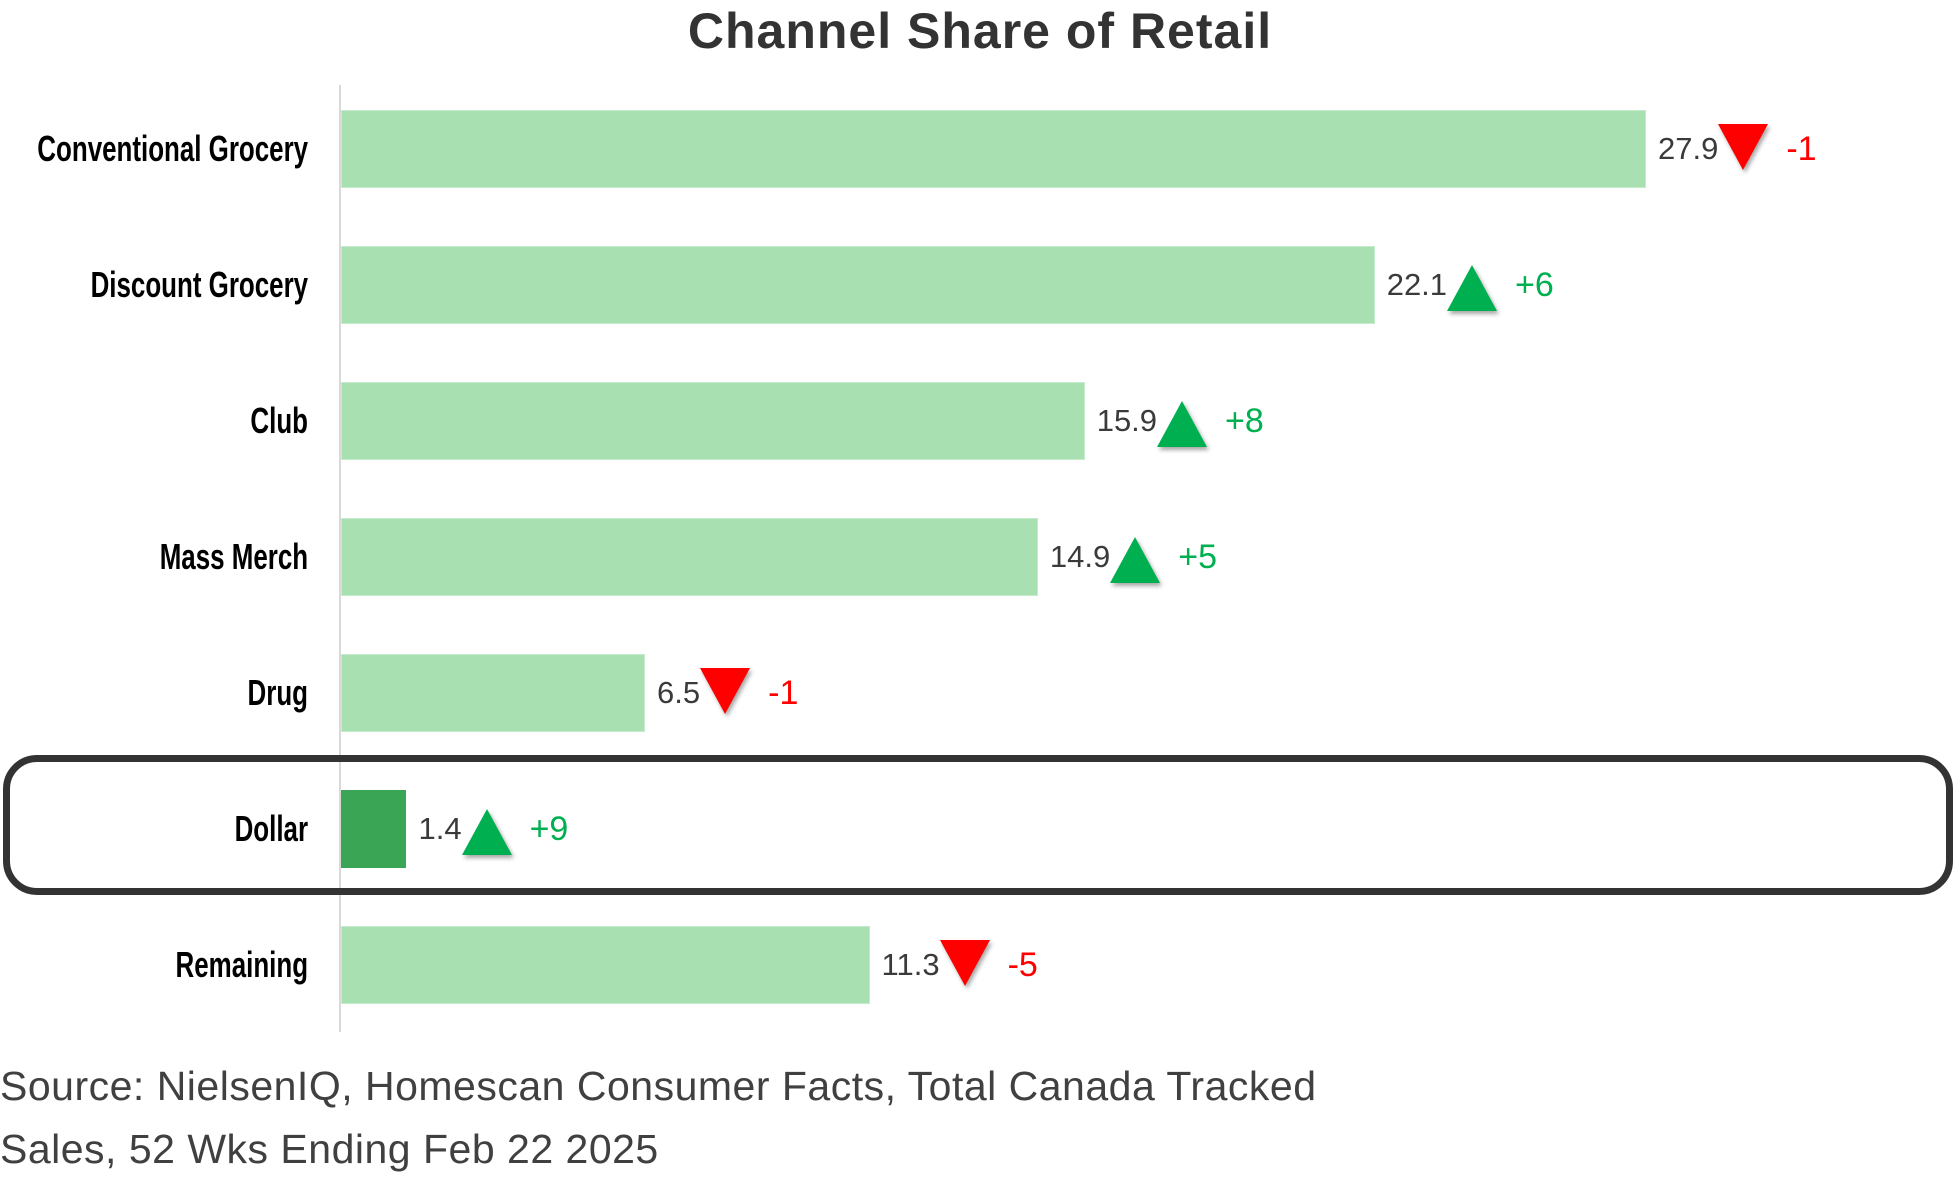 Image resolution: width=1960 pixels, height=1184 pixels. I want to click on data-label-group-mass-merch: 14.9 +5, so click(1133, 557).